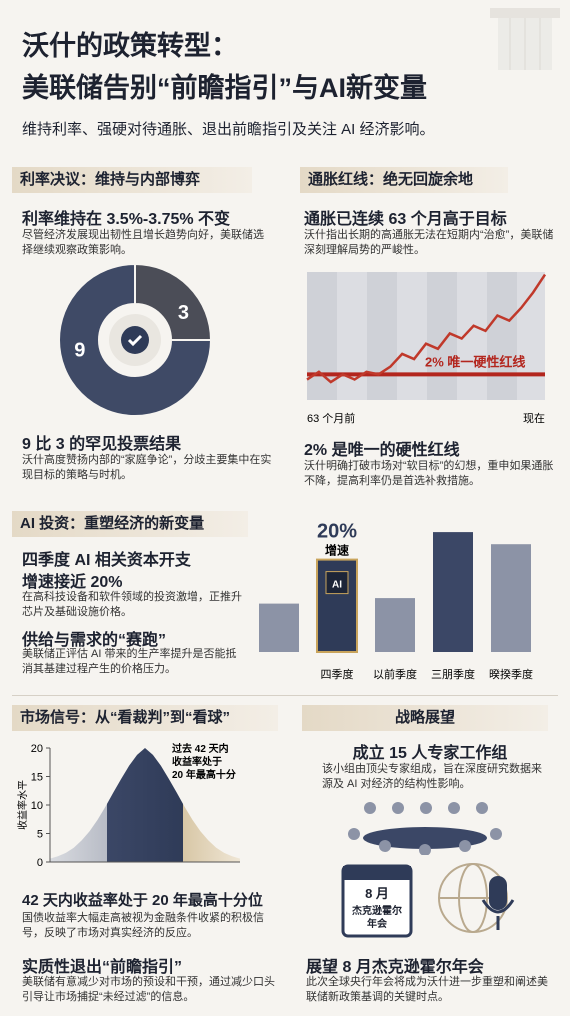 The width and height of the screenshot is (570, 1016). Describe the element at coordinates (405, 219) in the screenshot. I see `headline: 通胀已连续 63 个月高于目标` at that location.